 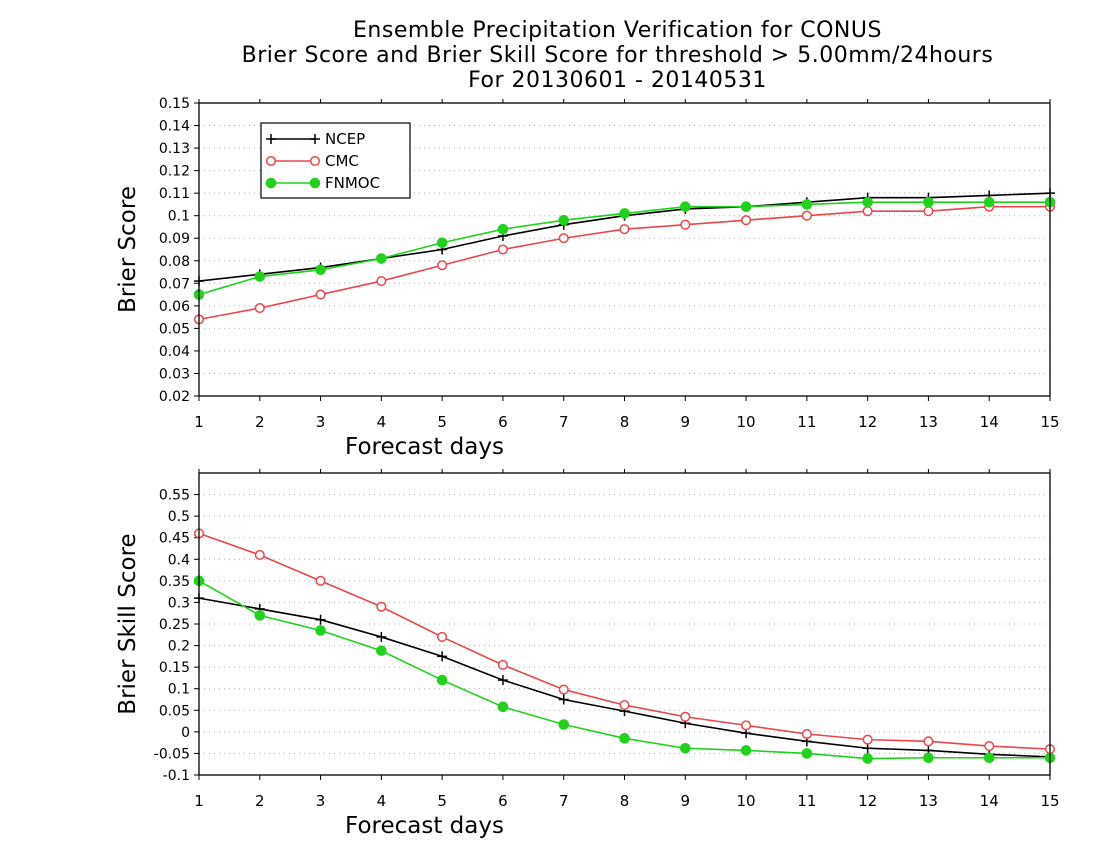 I want to click on legend-label-ncep: NCEP, so click(x=345, y=139).